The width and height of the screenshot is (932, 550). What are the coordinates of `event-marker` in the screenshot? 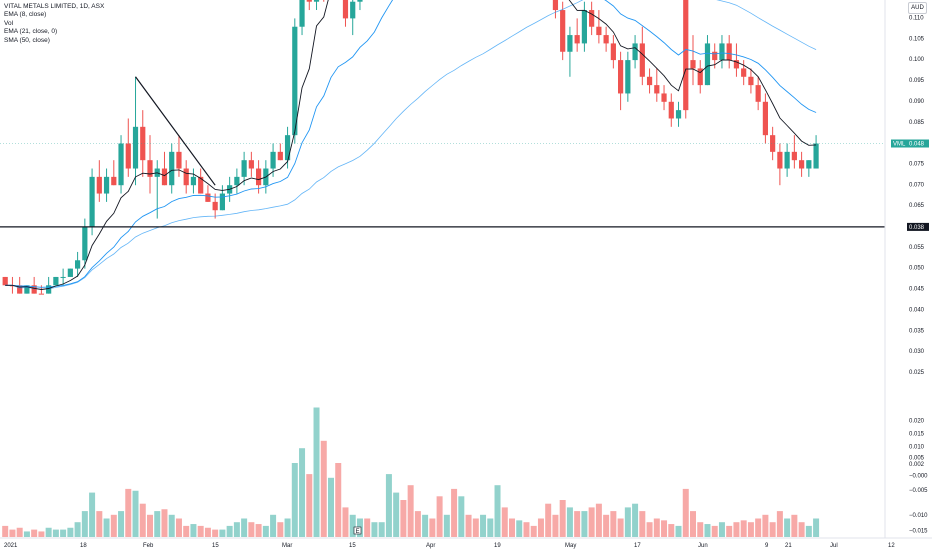 It's located at (357, 530).